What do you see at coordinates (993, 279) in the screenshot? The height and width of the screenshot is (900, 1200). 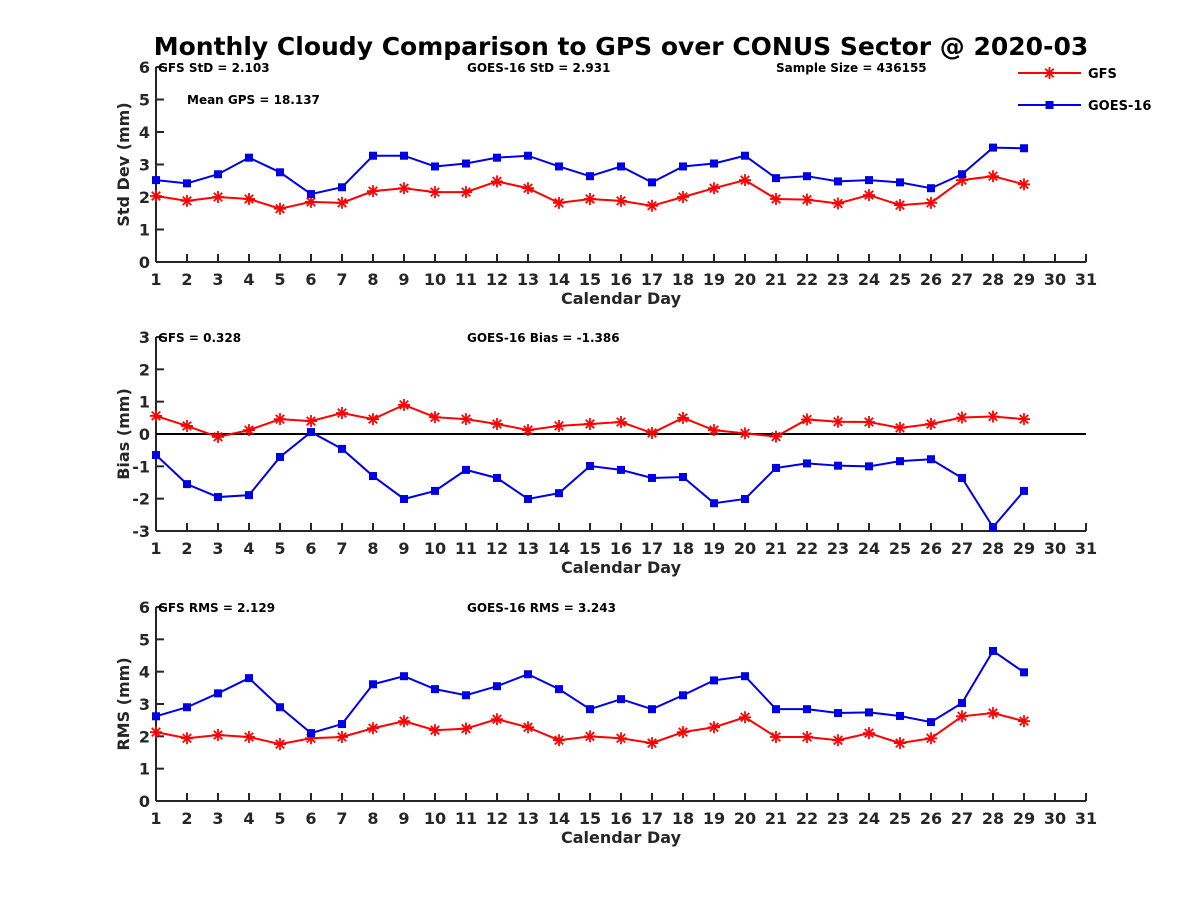 I see `x-tick-label: 28` at bounding box center [993, 279].